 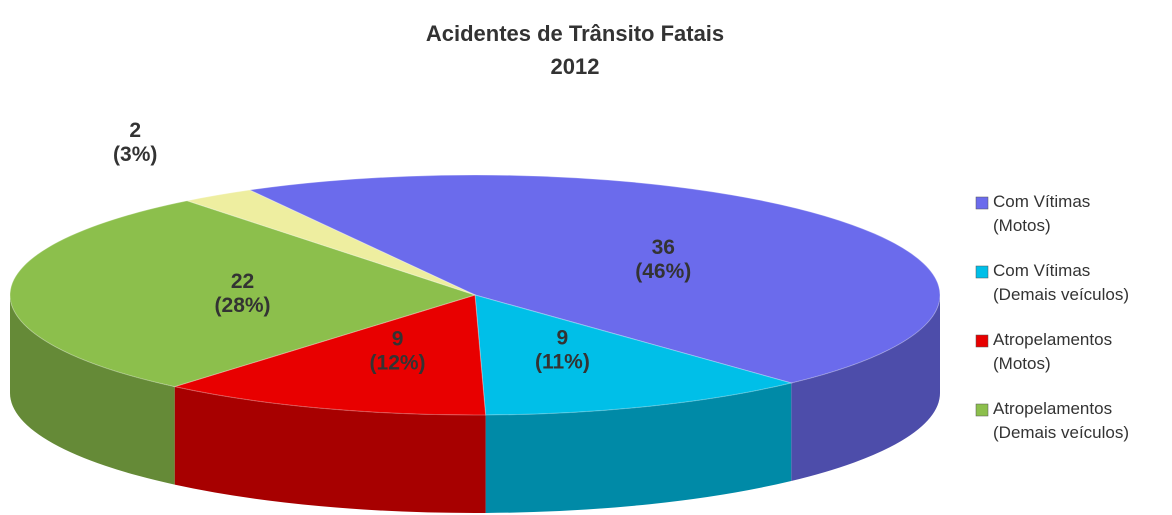 What do you see at coordinates (575, 66) in the screenshot?
I see `chart-subtitle: 2012` at bounding box center [575, 66].